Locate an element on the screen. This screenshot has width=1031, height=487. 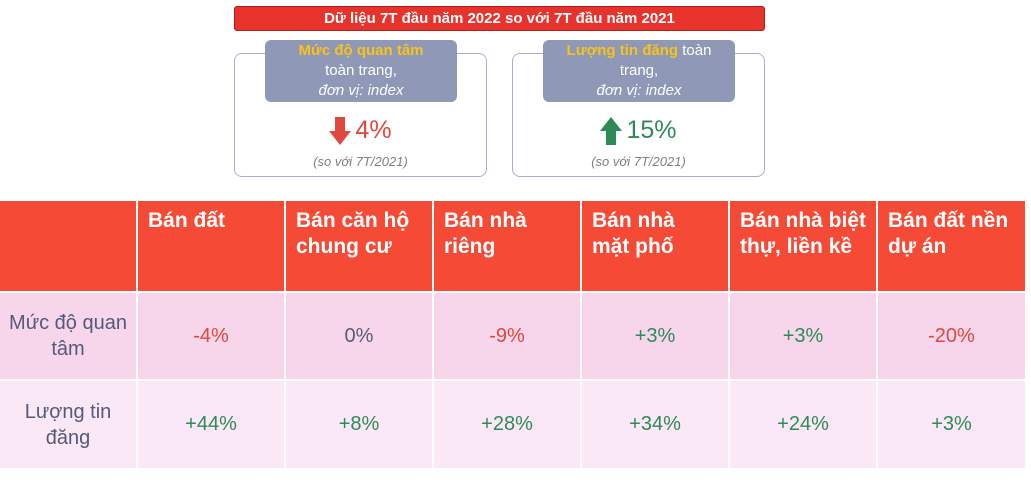
header-street-house: Bán nhà mặt phố is located at coordinates (655, 246).